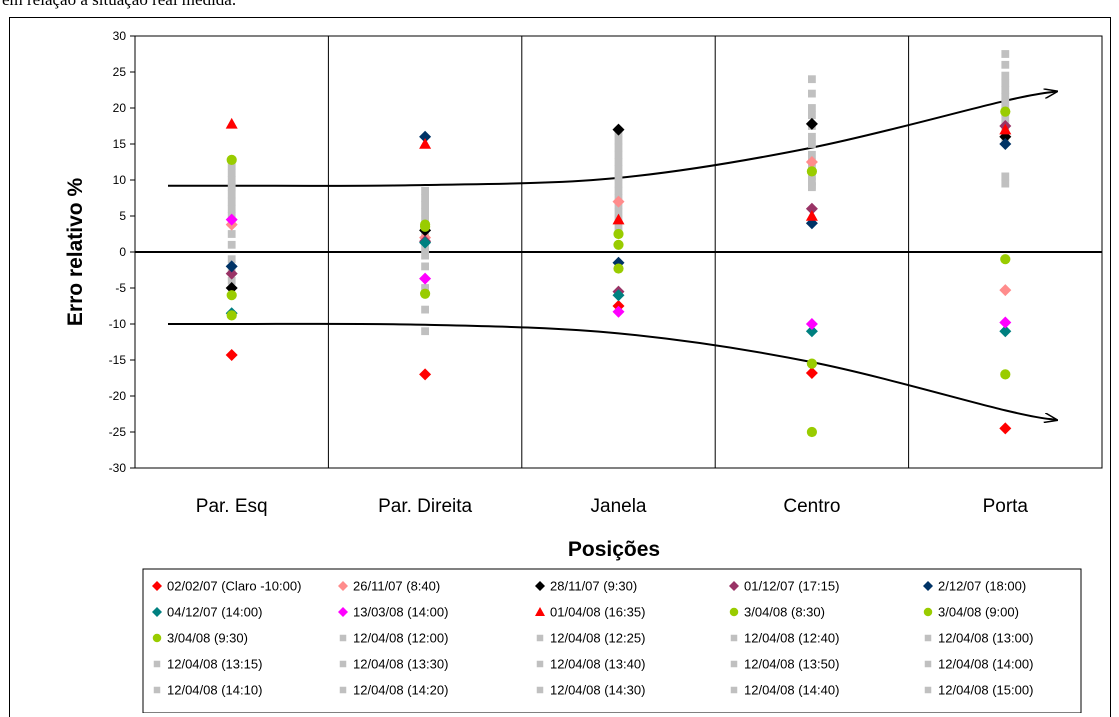 This screenshot has height=717, width=1119. What do you see at coordinates (120, 36) in the screenshot?
I see `y-tick-label: 30` at bounding box center [120, 36].